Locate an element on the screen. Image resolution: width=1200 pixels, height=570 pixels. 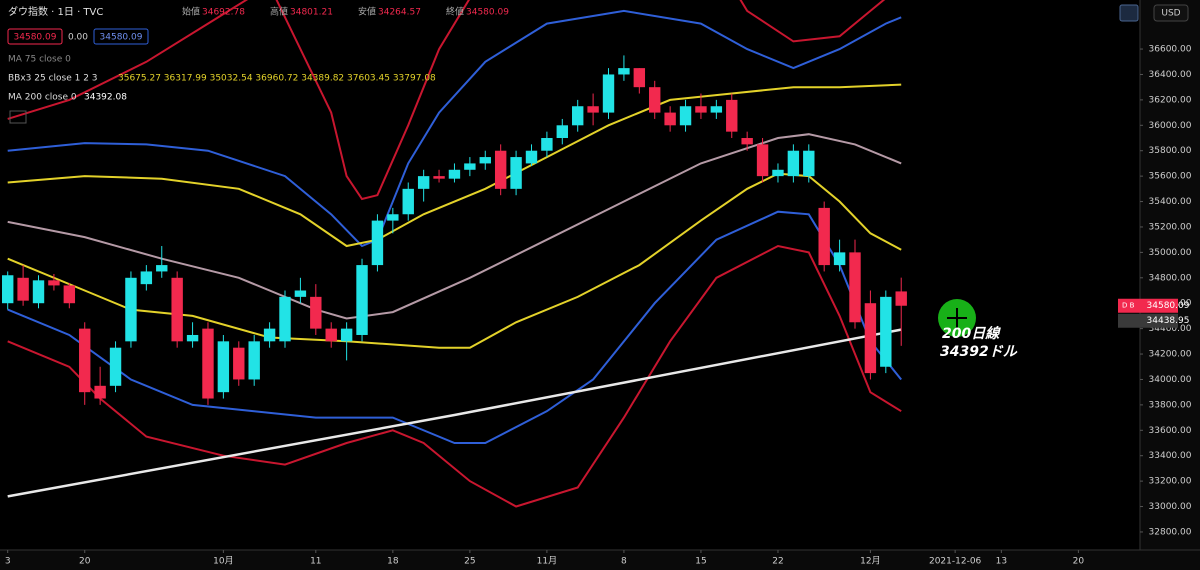
y-tick-label: 34400.00 is located at coordinates (1170, 329).